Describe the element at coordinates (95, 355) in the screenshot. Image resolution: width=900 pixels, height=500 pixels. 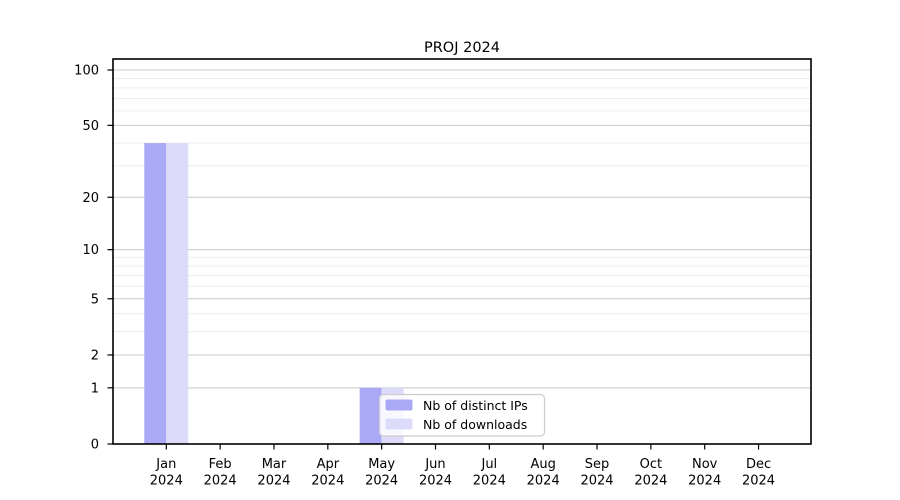
I see `y-tick-label-2: 2` at that location.